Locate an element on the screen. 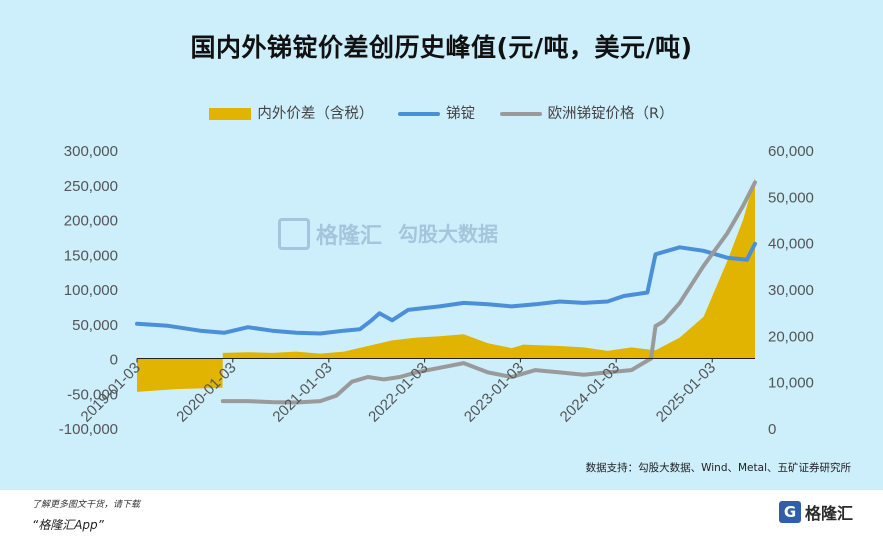  watermark-gougu: 勾股大数据 is located at coordinates (448, 232).